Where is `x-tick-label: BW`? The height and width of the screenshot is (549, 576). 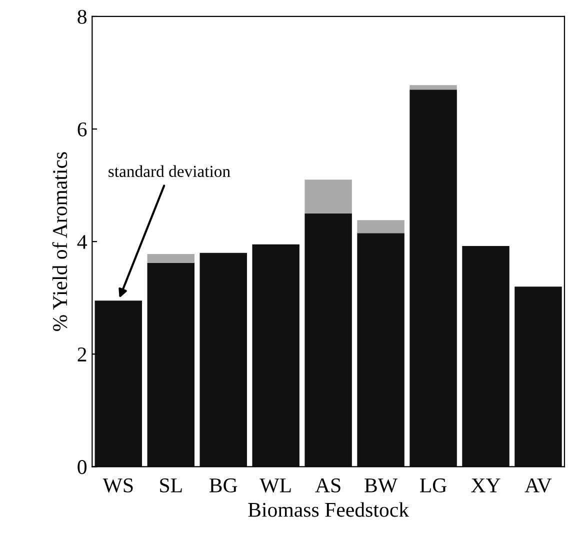 x-tick-label: BW is located at coordinates (381, 485).